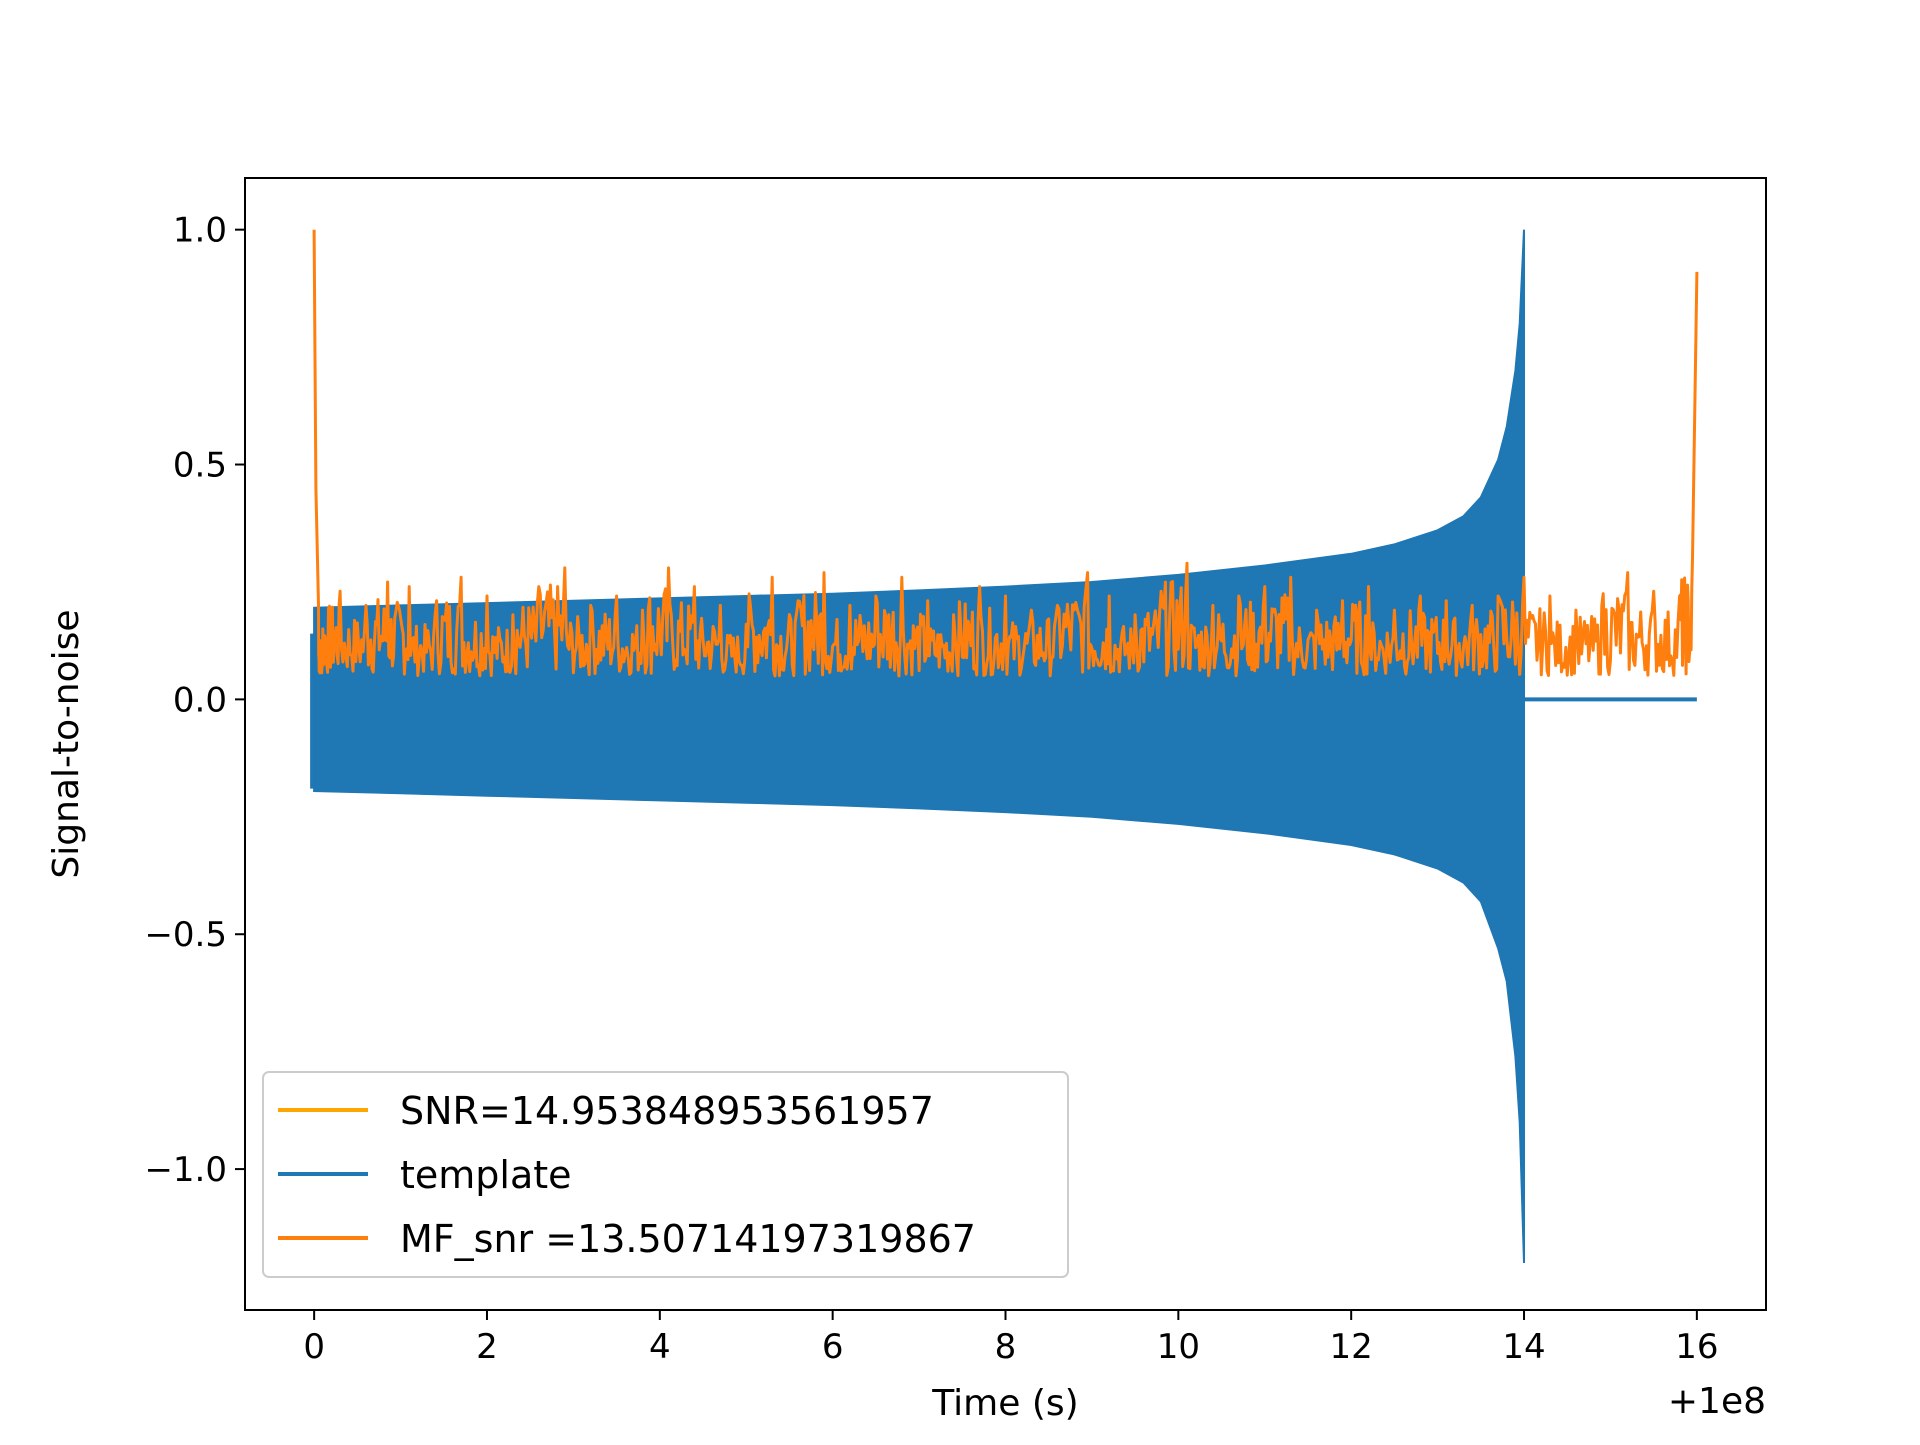 The image size is (1920, 1445). Describe the element at coordinates (1178, 1347) in the screenshot. I see `x-tick-label: 10` at that location.